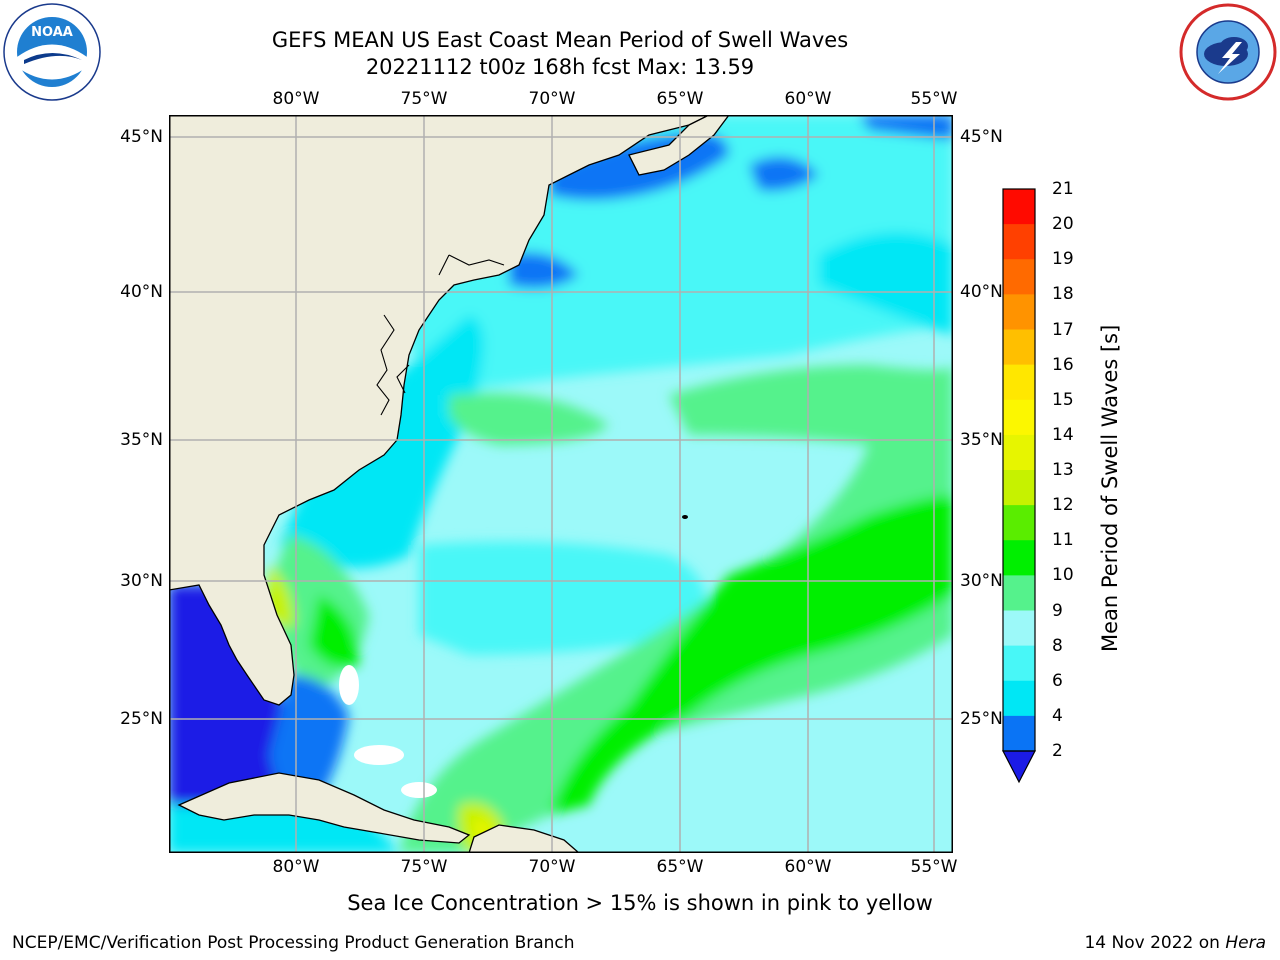 The width and height of the screenshot is (1280, 960). What do you see at coordinates (1063, 259) in the screenshot?
I see `colorbar-tick-label: 19` at bounding box center [1063, 259].